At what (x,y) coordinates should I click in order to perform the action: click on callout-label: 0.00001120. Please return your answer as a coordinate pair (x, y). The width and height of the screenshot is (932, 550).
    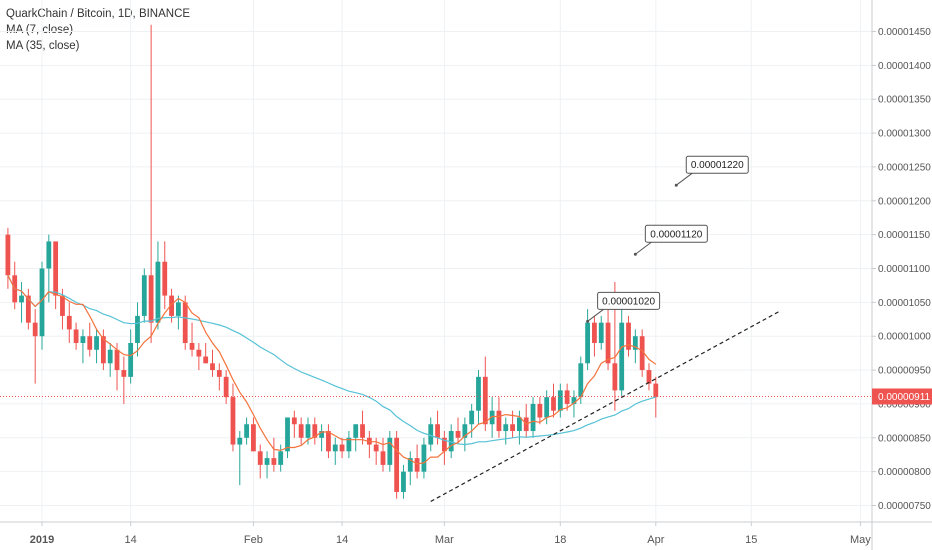
    Looking at the image, I should click on (676, 234).